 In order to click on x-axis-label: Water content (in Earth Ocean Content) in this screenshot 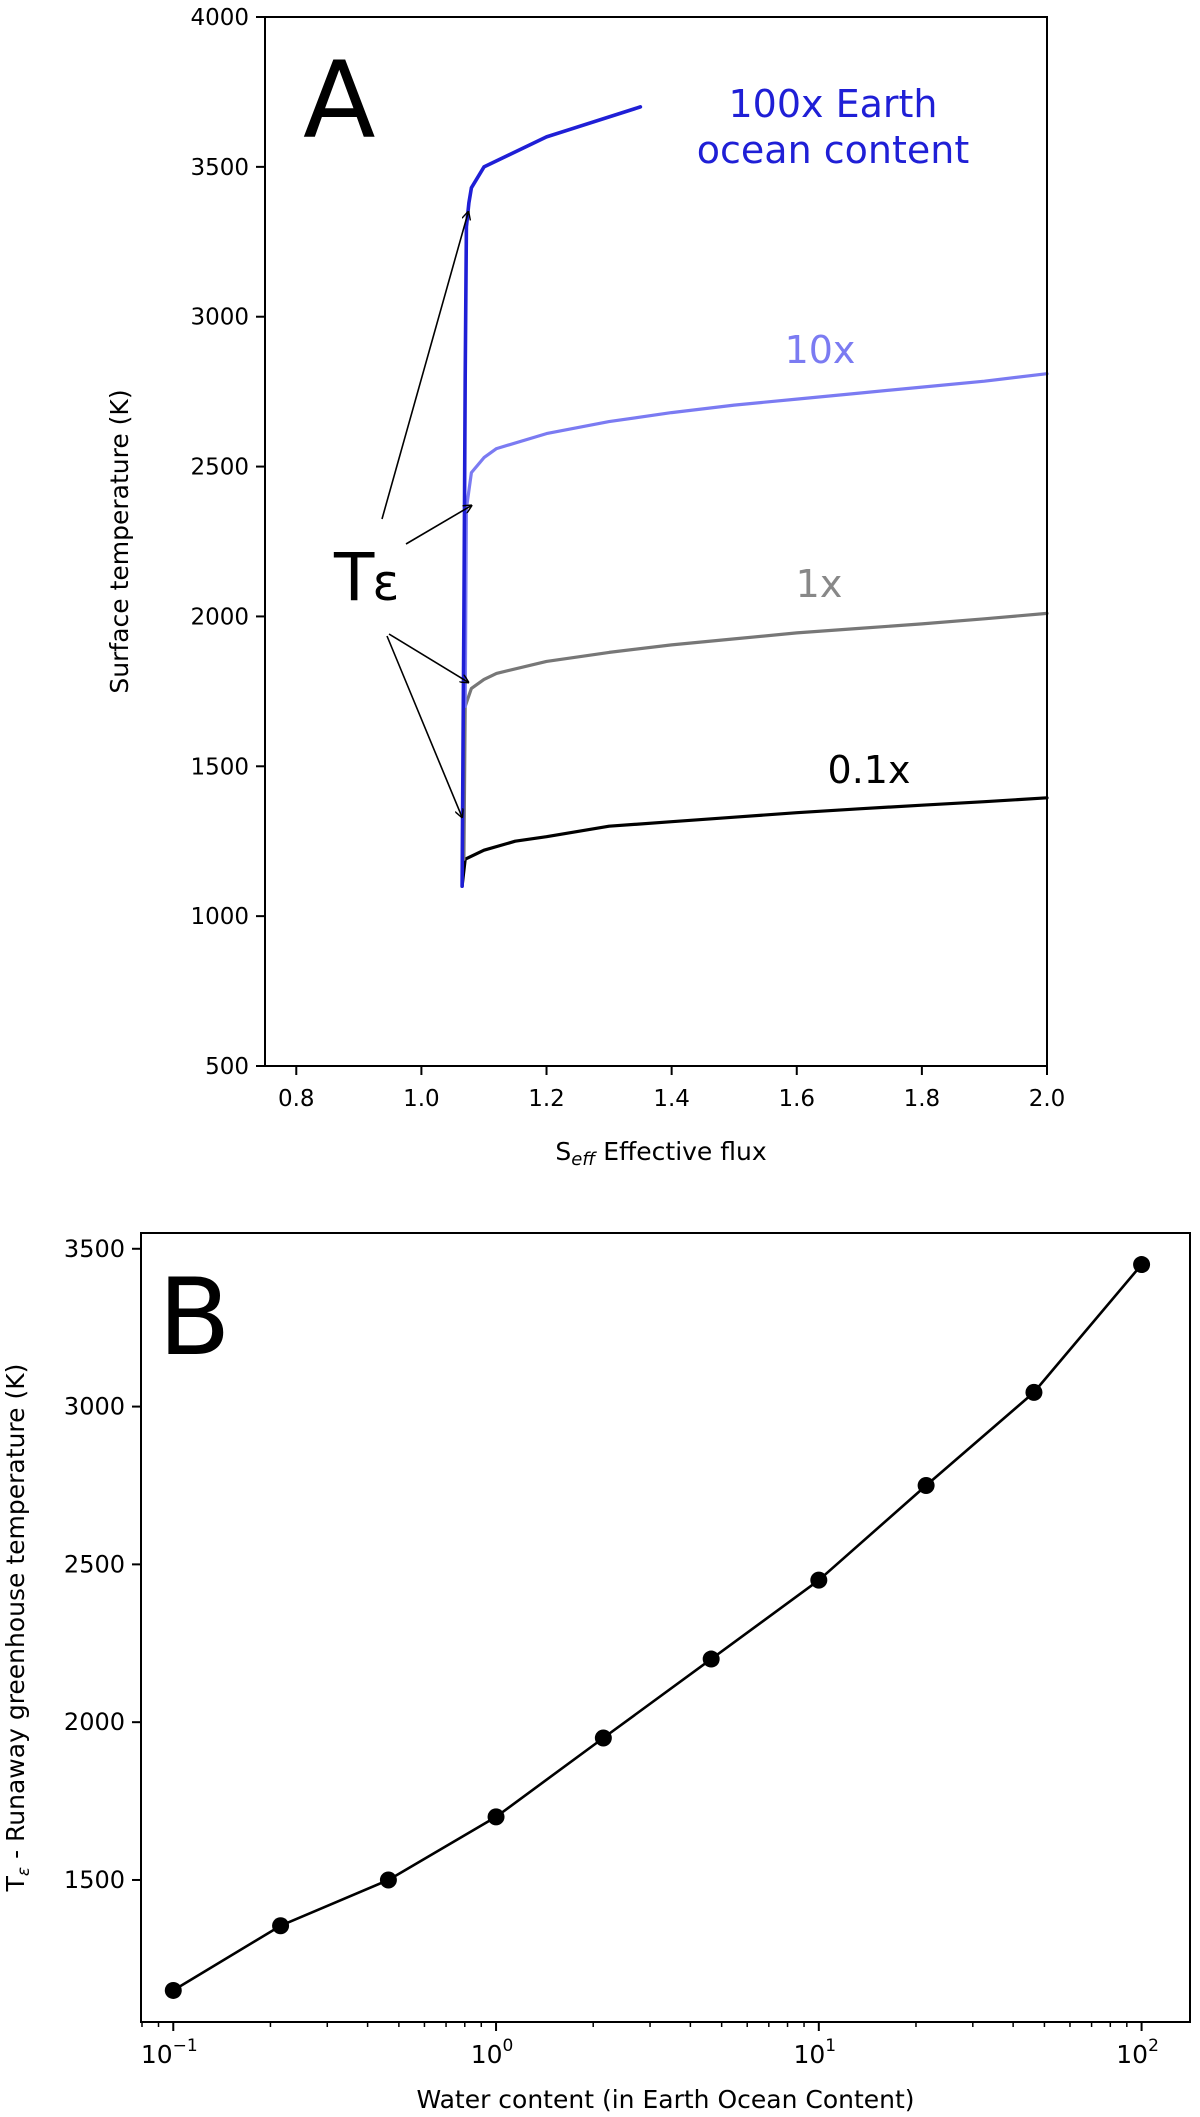, I will do `click(665, 2099)`.